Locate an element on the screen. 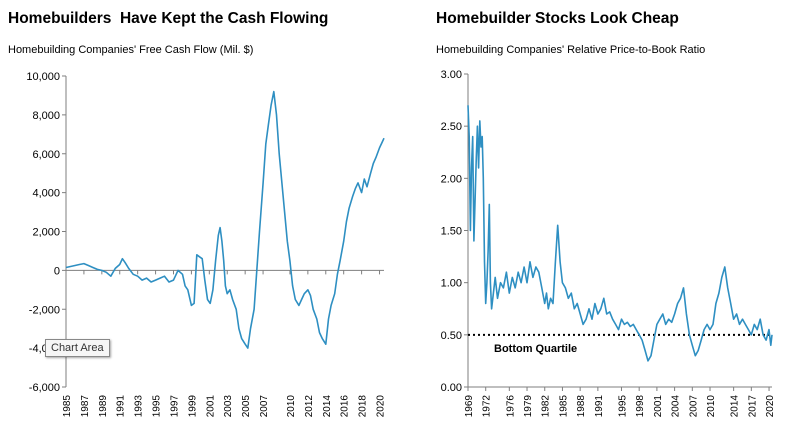 This screenshot has height=438, width=800. y-tick-label: 6,000 is located at coordinates (46, 155).